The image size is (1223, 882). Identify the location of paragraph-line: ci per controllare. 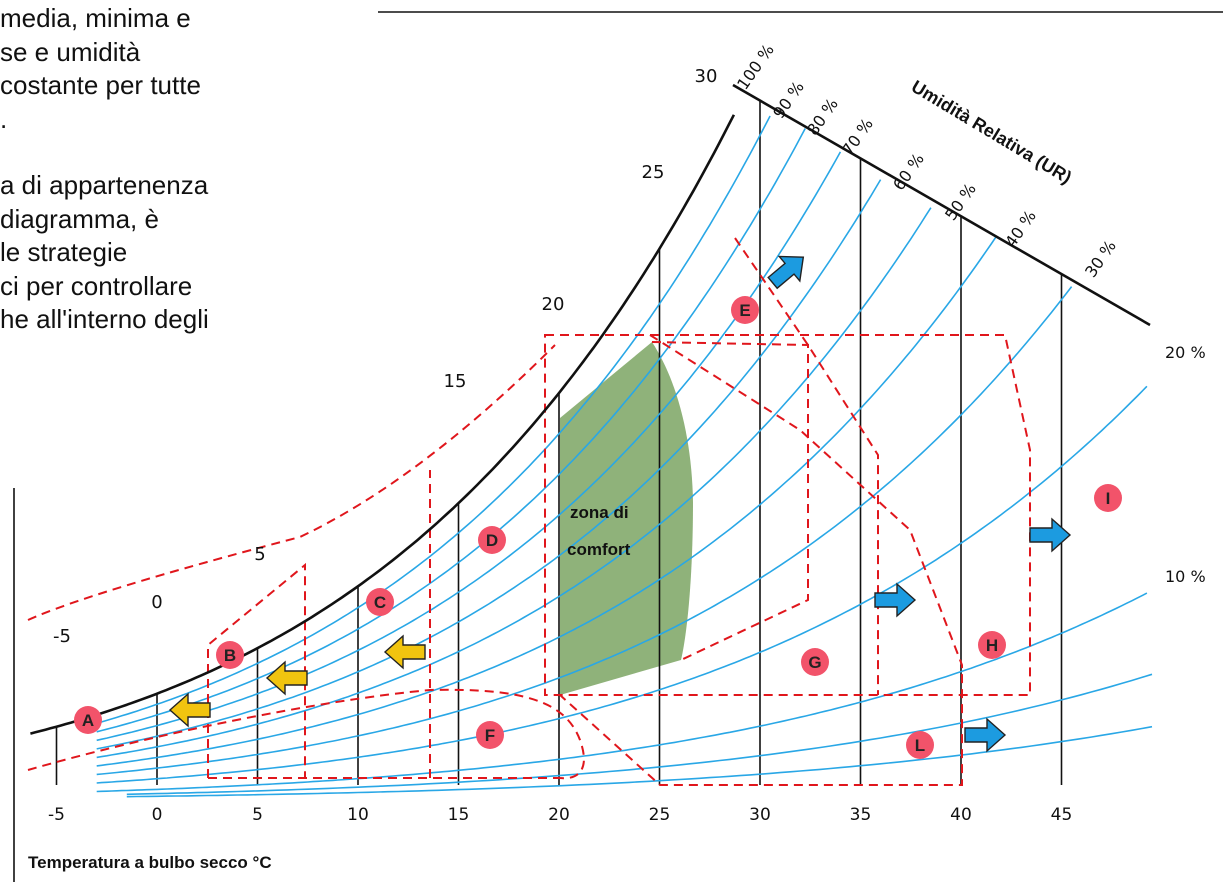
(96, 286).